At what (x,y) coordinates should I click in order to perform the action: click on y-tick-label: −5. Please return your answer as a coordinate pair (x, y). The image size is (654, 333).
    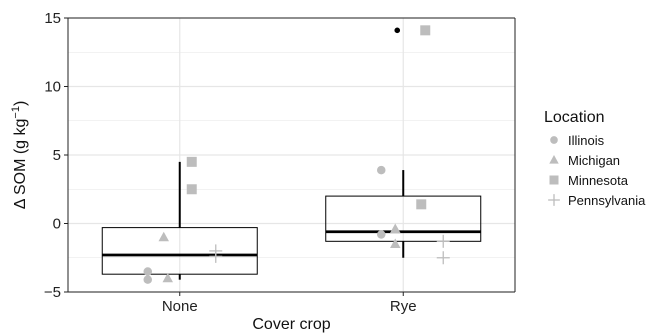
    Looking at the image, I should click on (52, 292).